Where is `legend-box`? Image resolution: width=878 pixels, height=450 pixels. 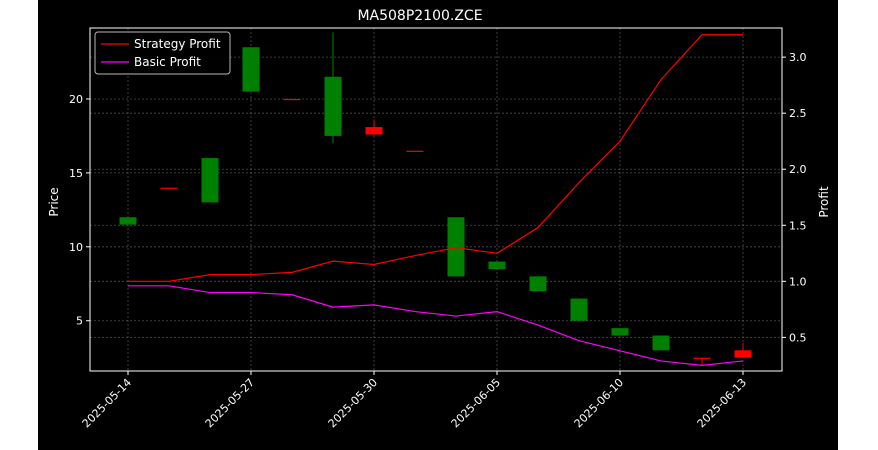
legend-box is located at coordinates (162, 53).